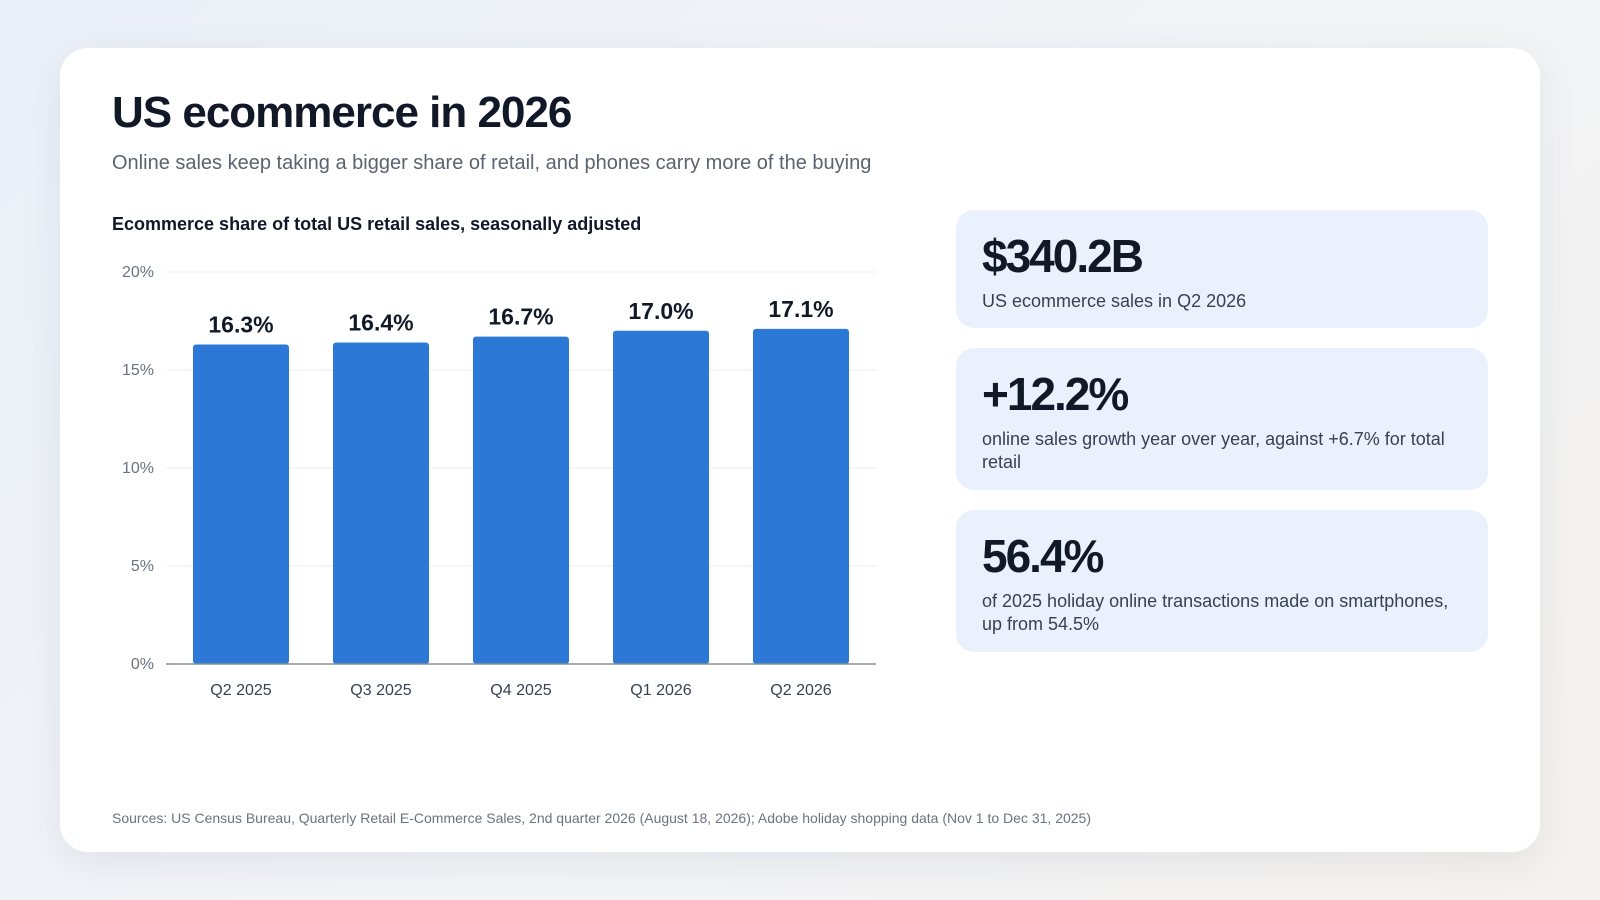 This screenshot has width=1600, height=900. What do you see at coordinates (1043, 556) in the screenshot?
I see `stat-value-smartphones: 56.4%` at bounding box center [1043, 556].